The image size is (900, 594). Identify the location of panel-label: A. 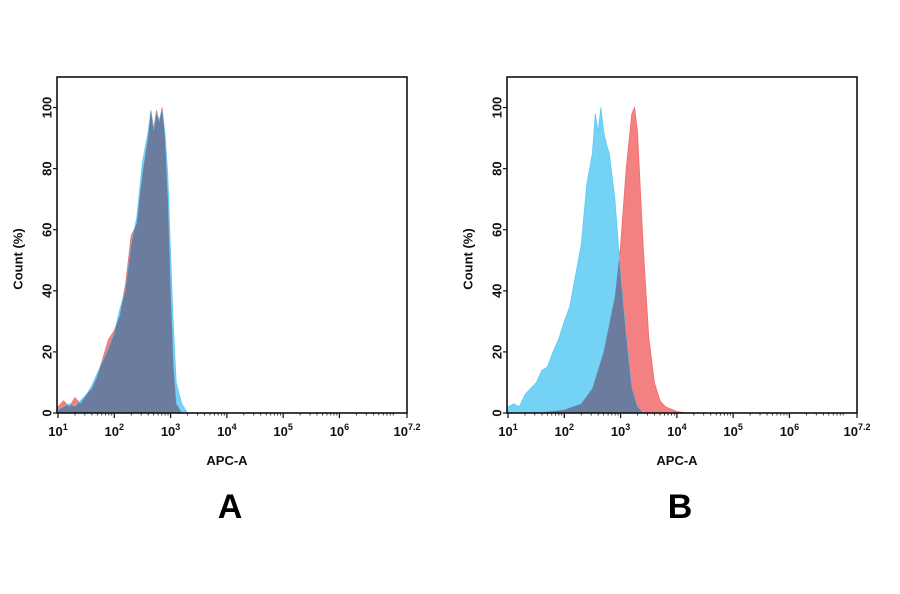
(230, 507).